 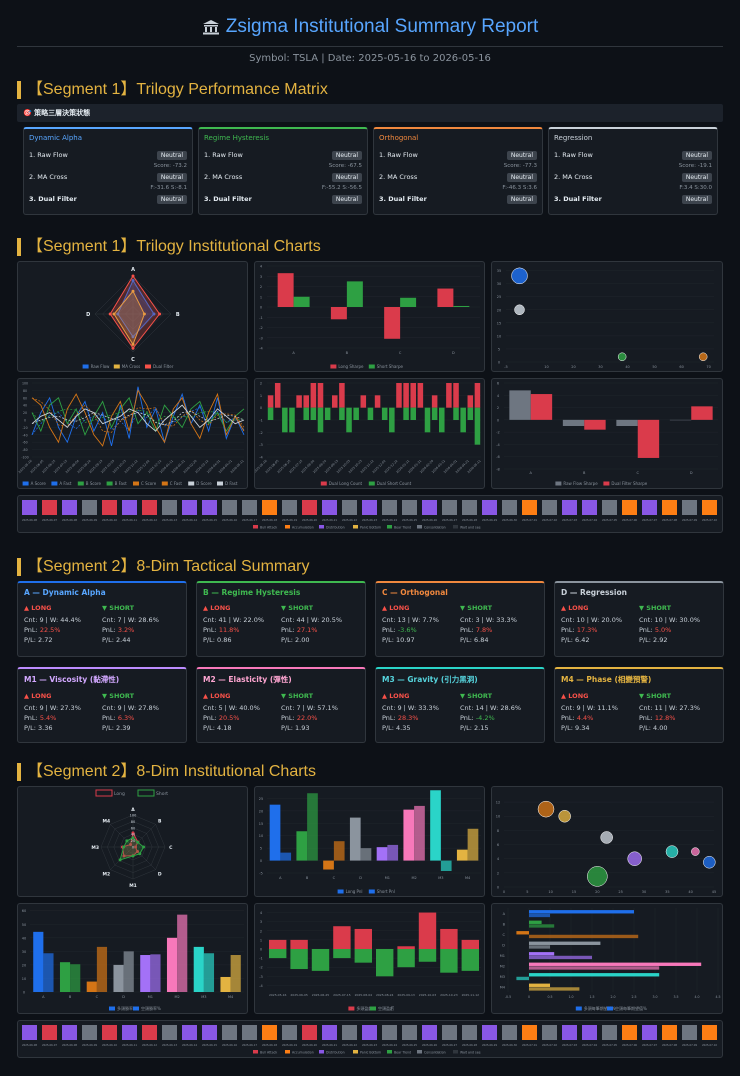 I want to click on x-tick-label: C, so click(x=638, y=473).